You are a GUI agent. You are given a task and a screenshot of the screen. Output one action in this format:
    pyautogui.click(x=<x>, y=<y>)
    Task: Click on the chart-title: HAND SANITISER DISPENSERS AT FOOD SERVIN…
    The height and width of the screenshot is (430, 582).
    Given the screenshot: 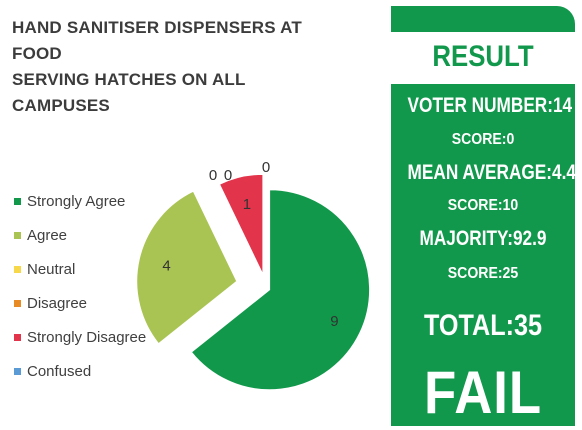 What is the action you would take?
    pyautogui.click(x=172, y=67)
    